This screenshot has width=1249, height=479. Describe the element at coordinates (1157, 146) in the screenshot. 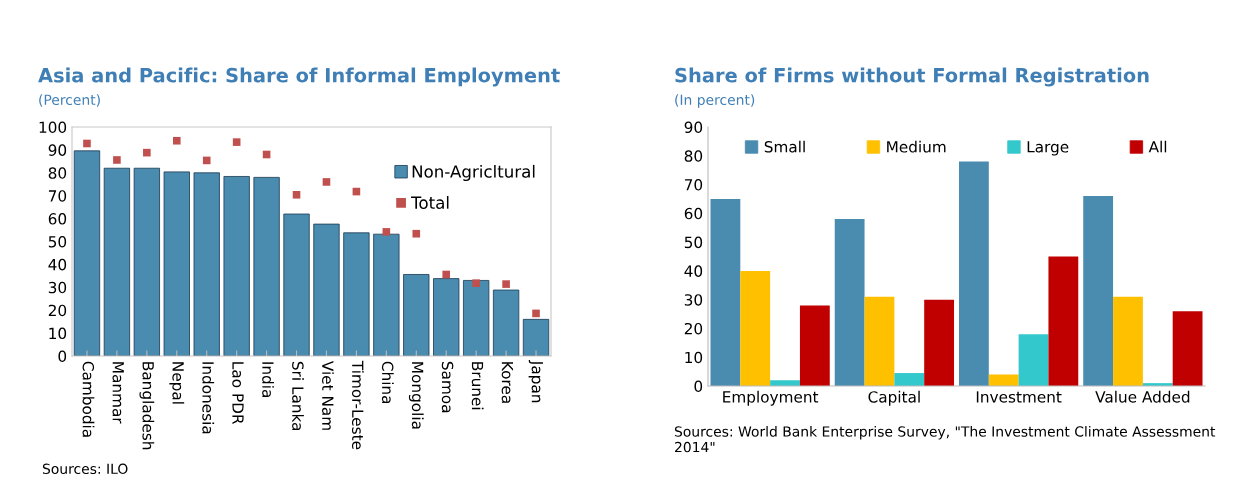

I see `legend-label: All` at that location.